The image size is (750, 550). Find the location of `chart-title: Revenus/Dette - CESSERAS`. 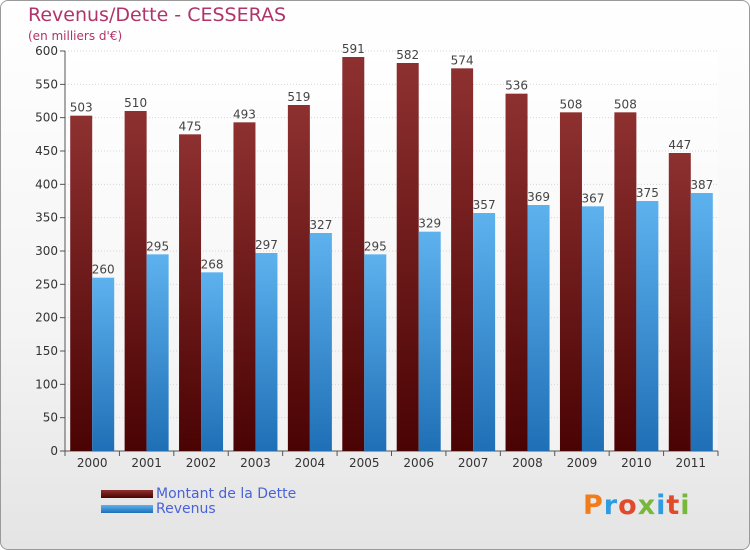

chart-title: Revenus/Dette - CESSERAS is located at coordinates (157, 15).